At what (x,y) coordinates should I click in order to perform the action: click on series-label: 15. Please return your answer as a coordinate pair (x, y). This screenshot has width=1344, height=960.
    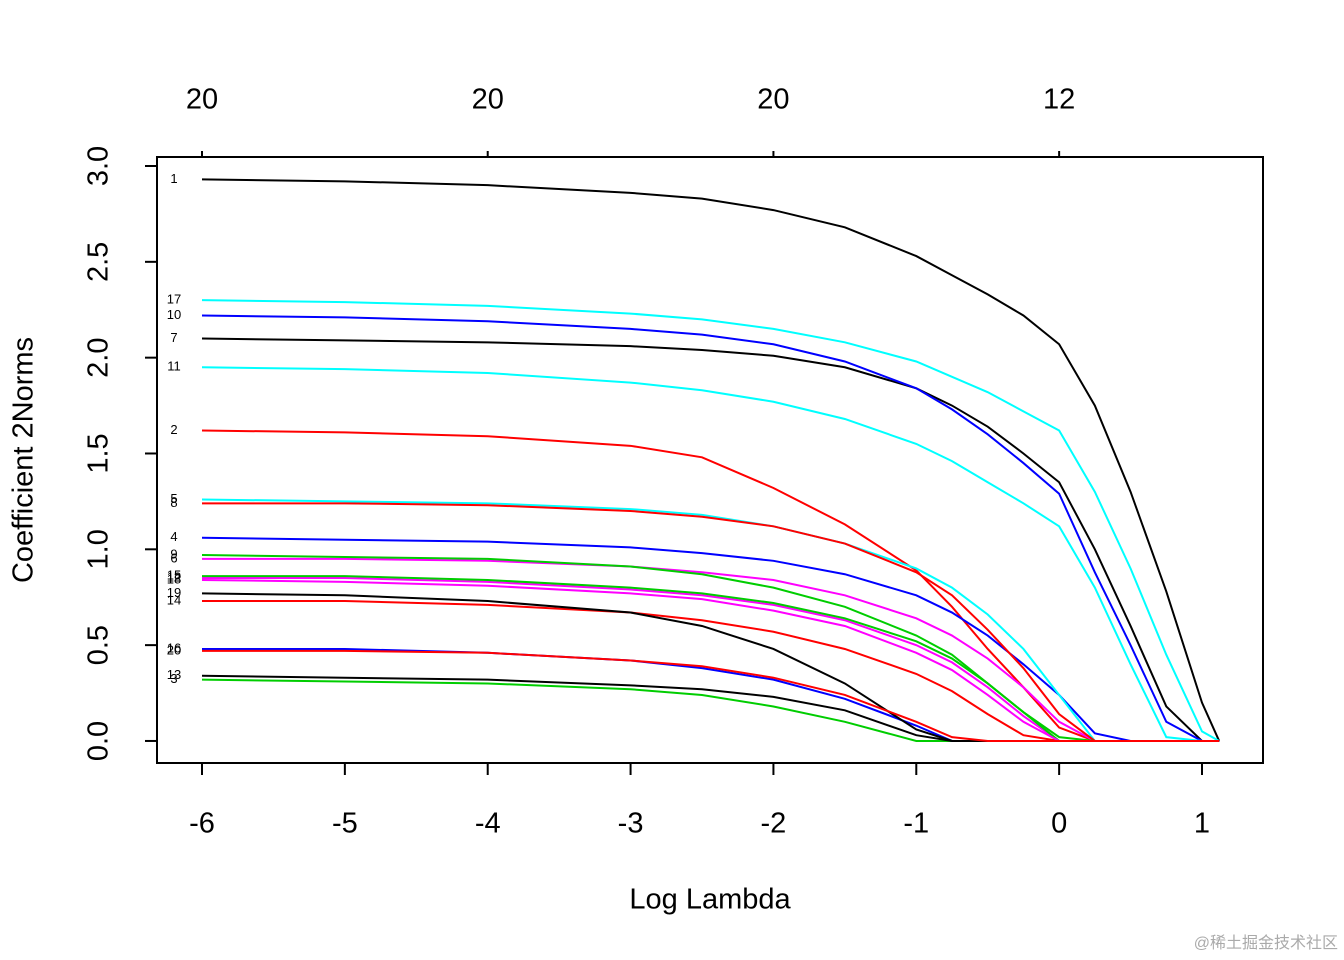
    Looking at the image, I should click on (174, 575).